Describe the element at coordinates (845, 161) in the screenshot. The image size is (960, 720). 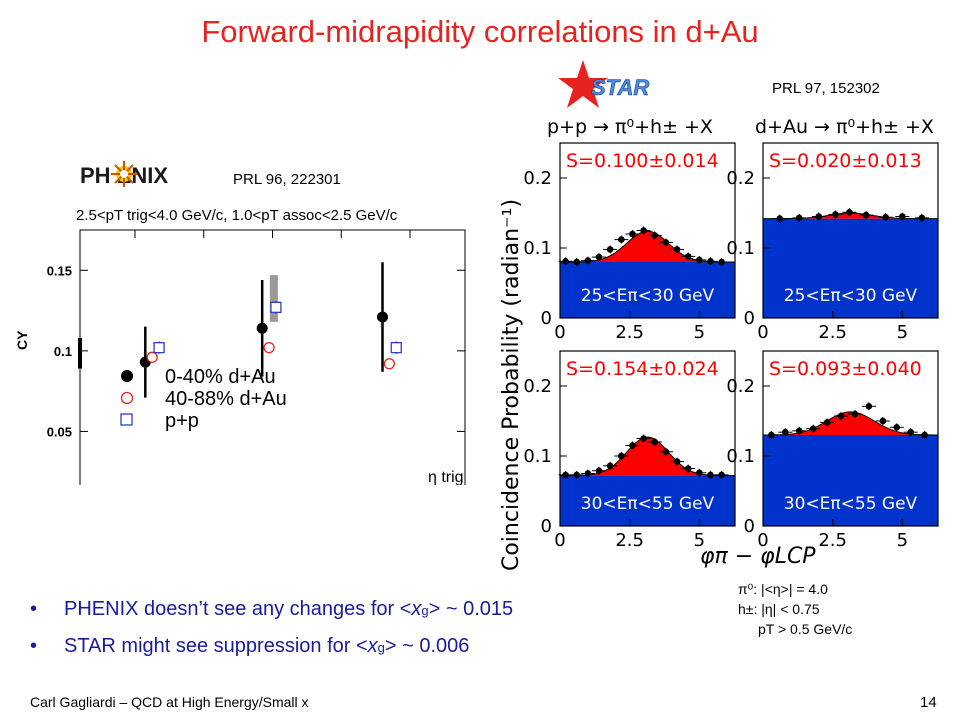
I see `panel-signal-label: S=0.020±0.013` at that location.